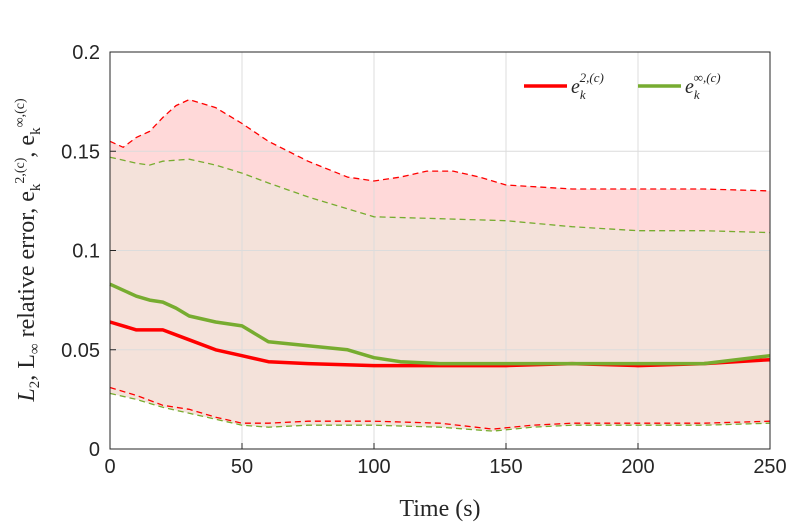 This screenshot has height=529, width=793. Describe the element at coordinates (637, 467) in the screenshot. I see `x-tick-label: 200` at that location.